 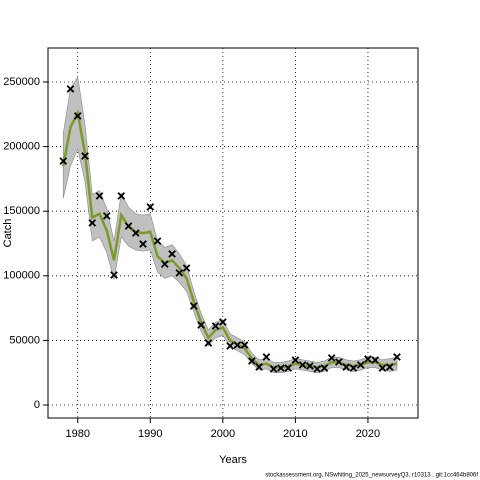 What do you see at coordinates (233, 460) in the screenshot?
I see `x-axis-label: Years` at bounding box center [233, 460].